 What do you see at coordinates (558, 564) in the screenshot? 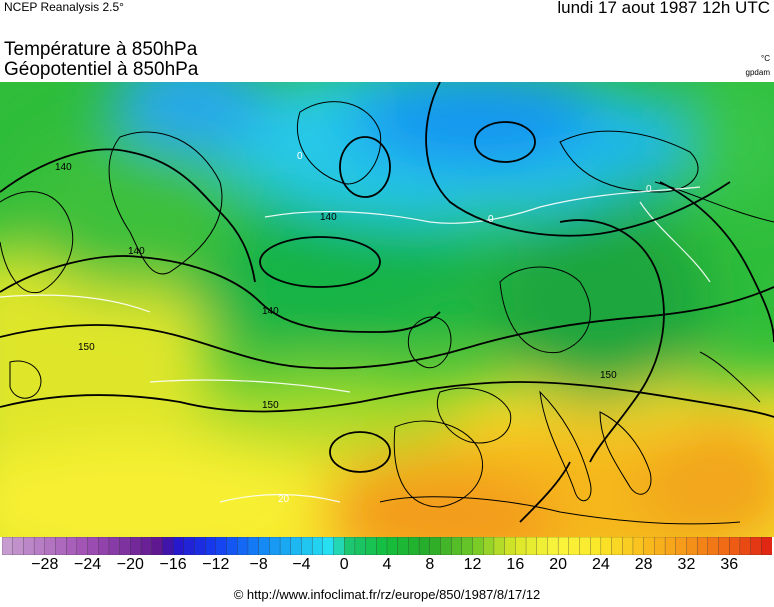
I see `colorbar-tick-label: 20` at bounding box center [558, 564].